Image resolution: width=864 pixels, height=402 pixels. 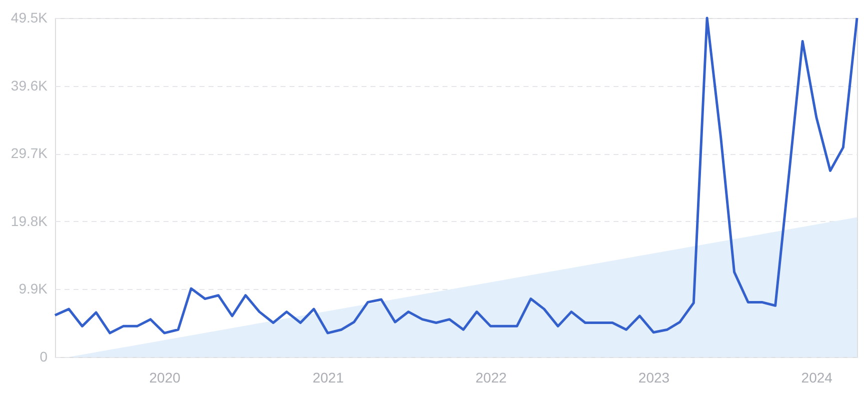 I want to click on y-tick-label: 29.7K, so click(x=29, y=153).